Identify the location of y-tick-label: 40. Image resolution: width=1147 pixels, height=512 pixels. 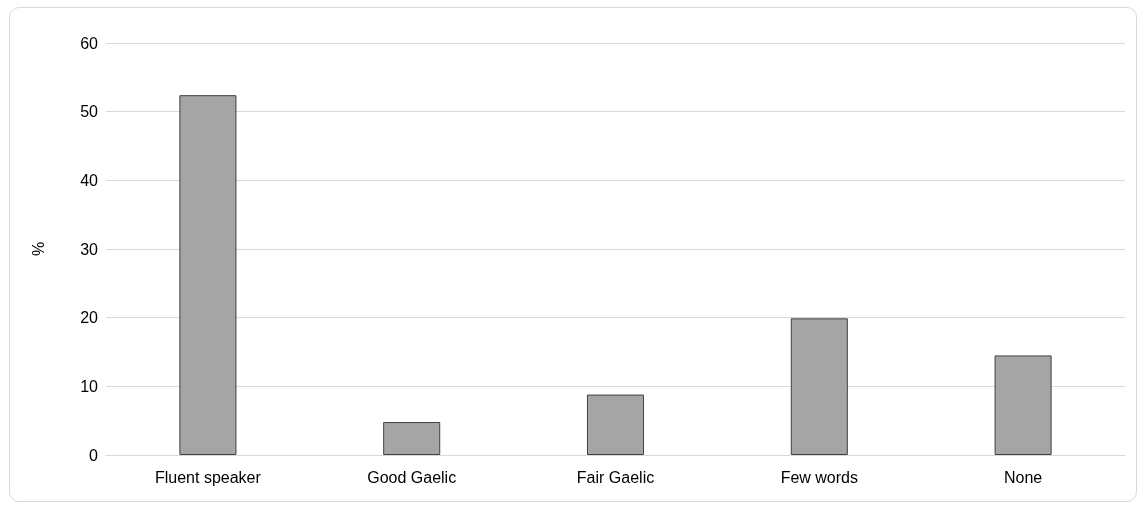
(89, 180).